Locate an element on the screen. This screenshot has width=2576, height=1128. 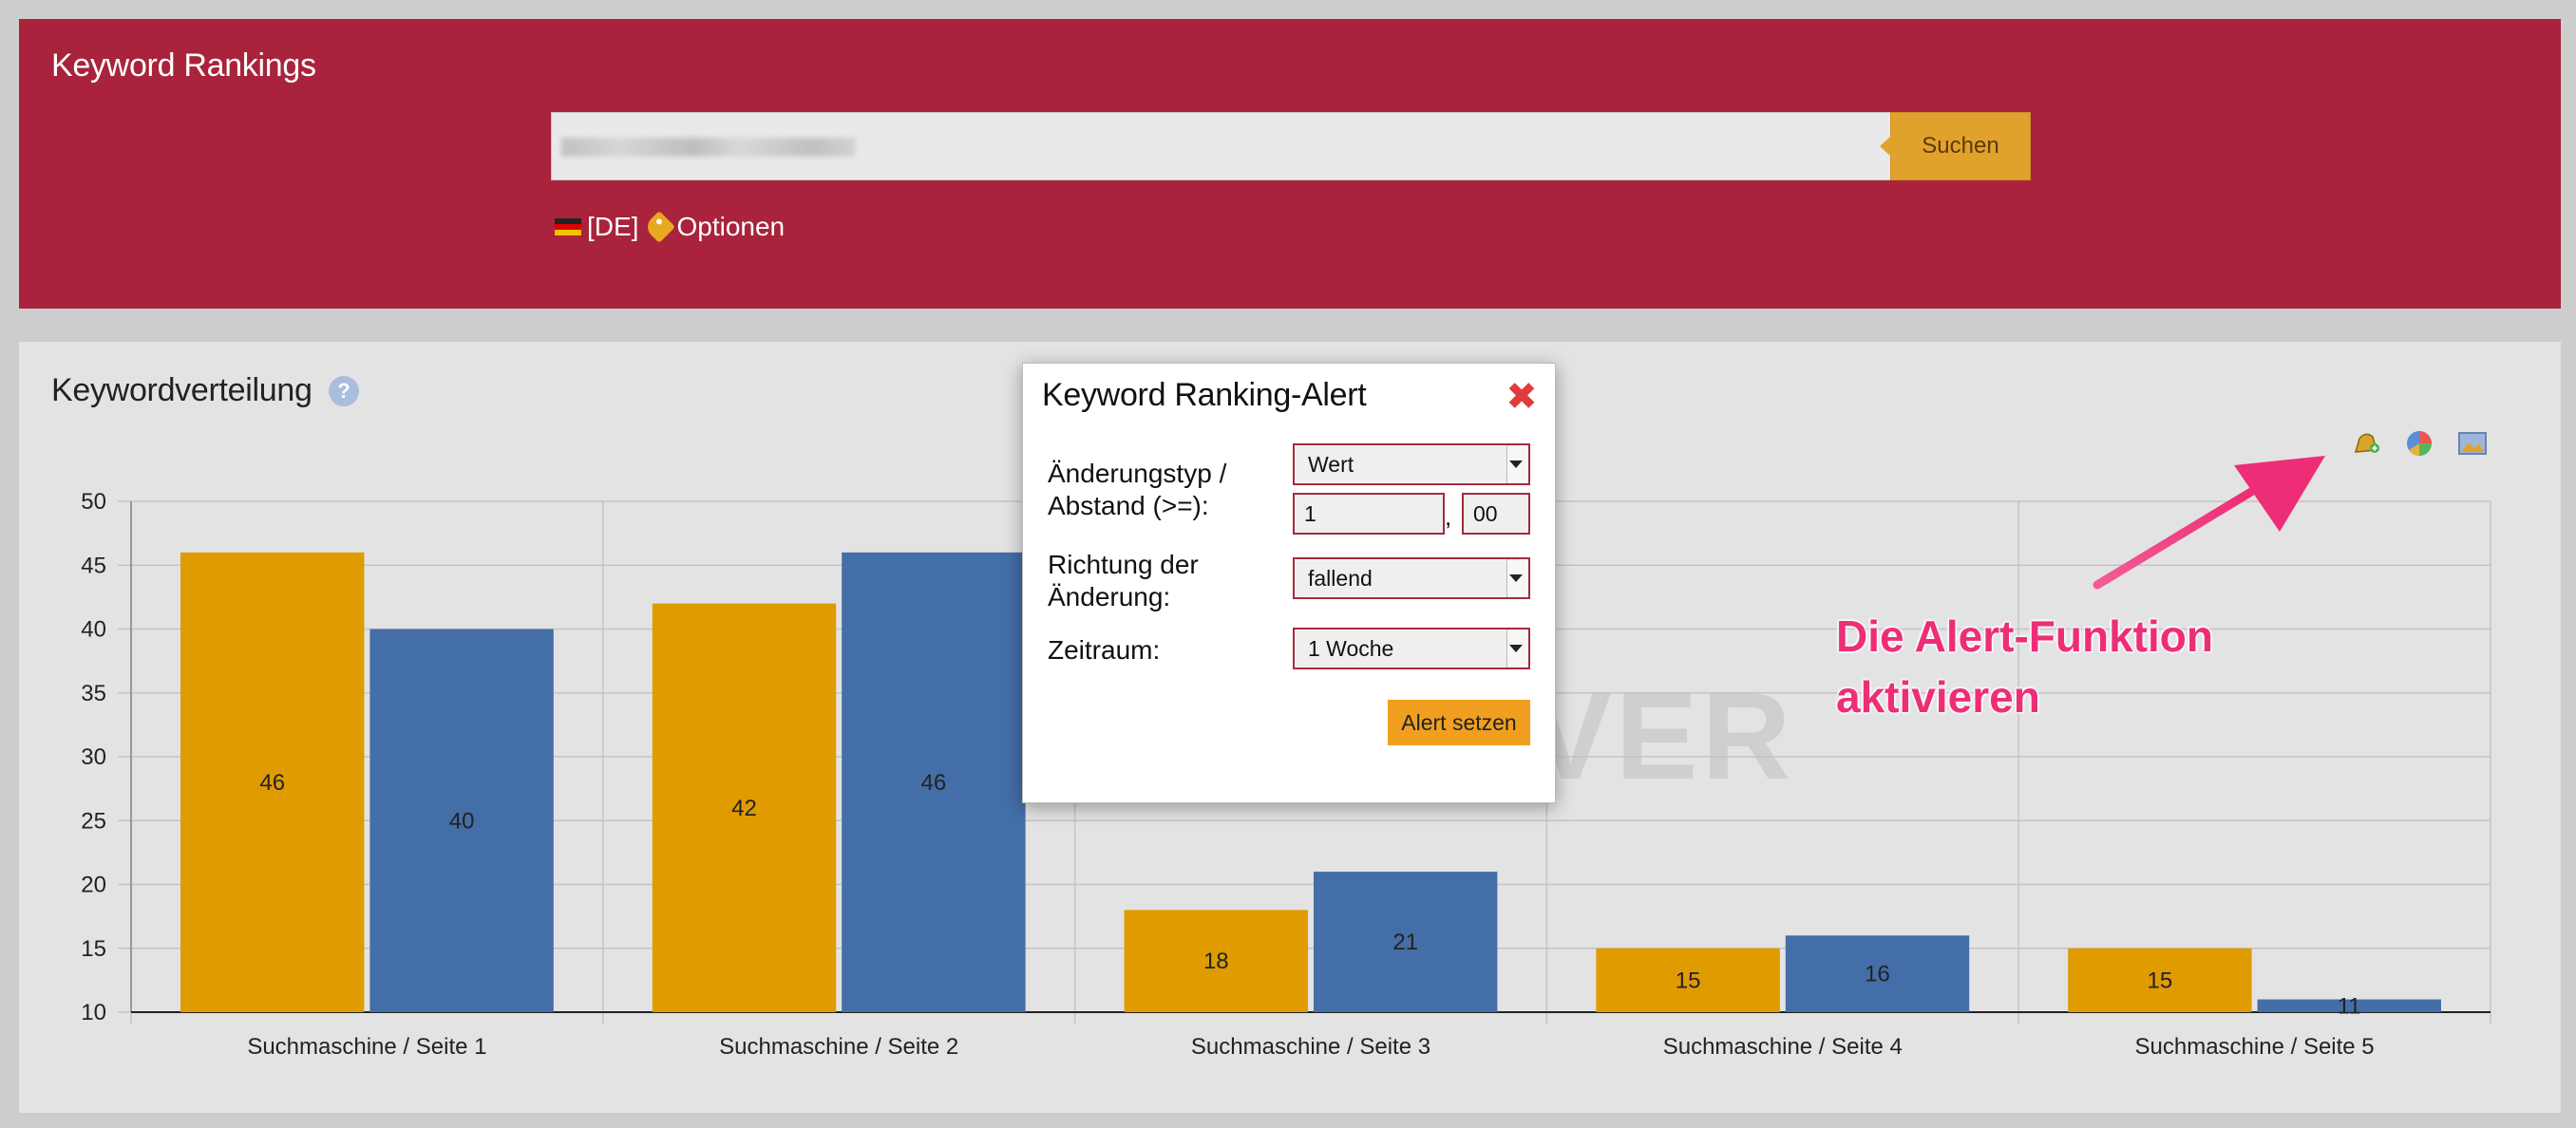
bar-value-label: 11 is located at coordinates (2349, 1006).